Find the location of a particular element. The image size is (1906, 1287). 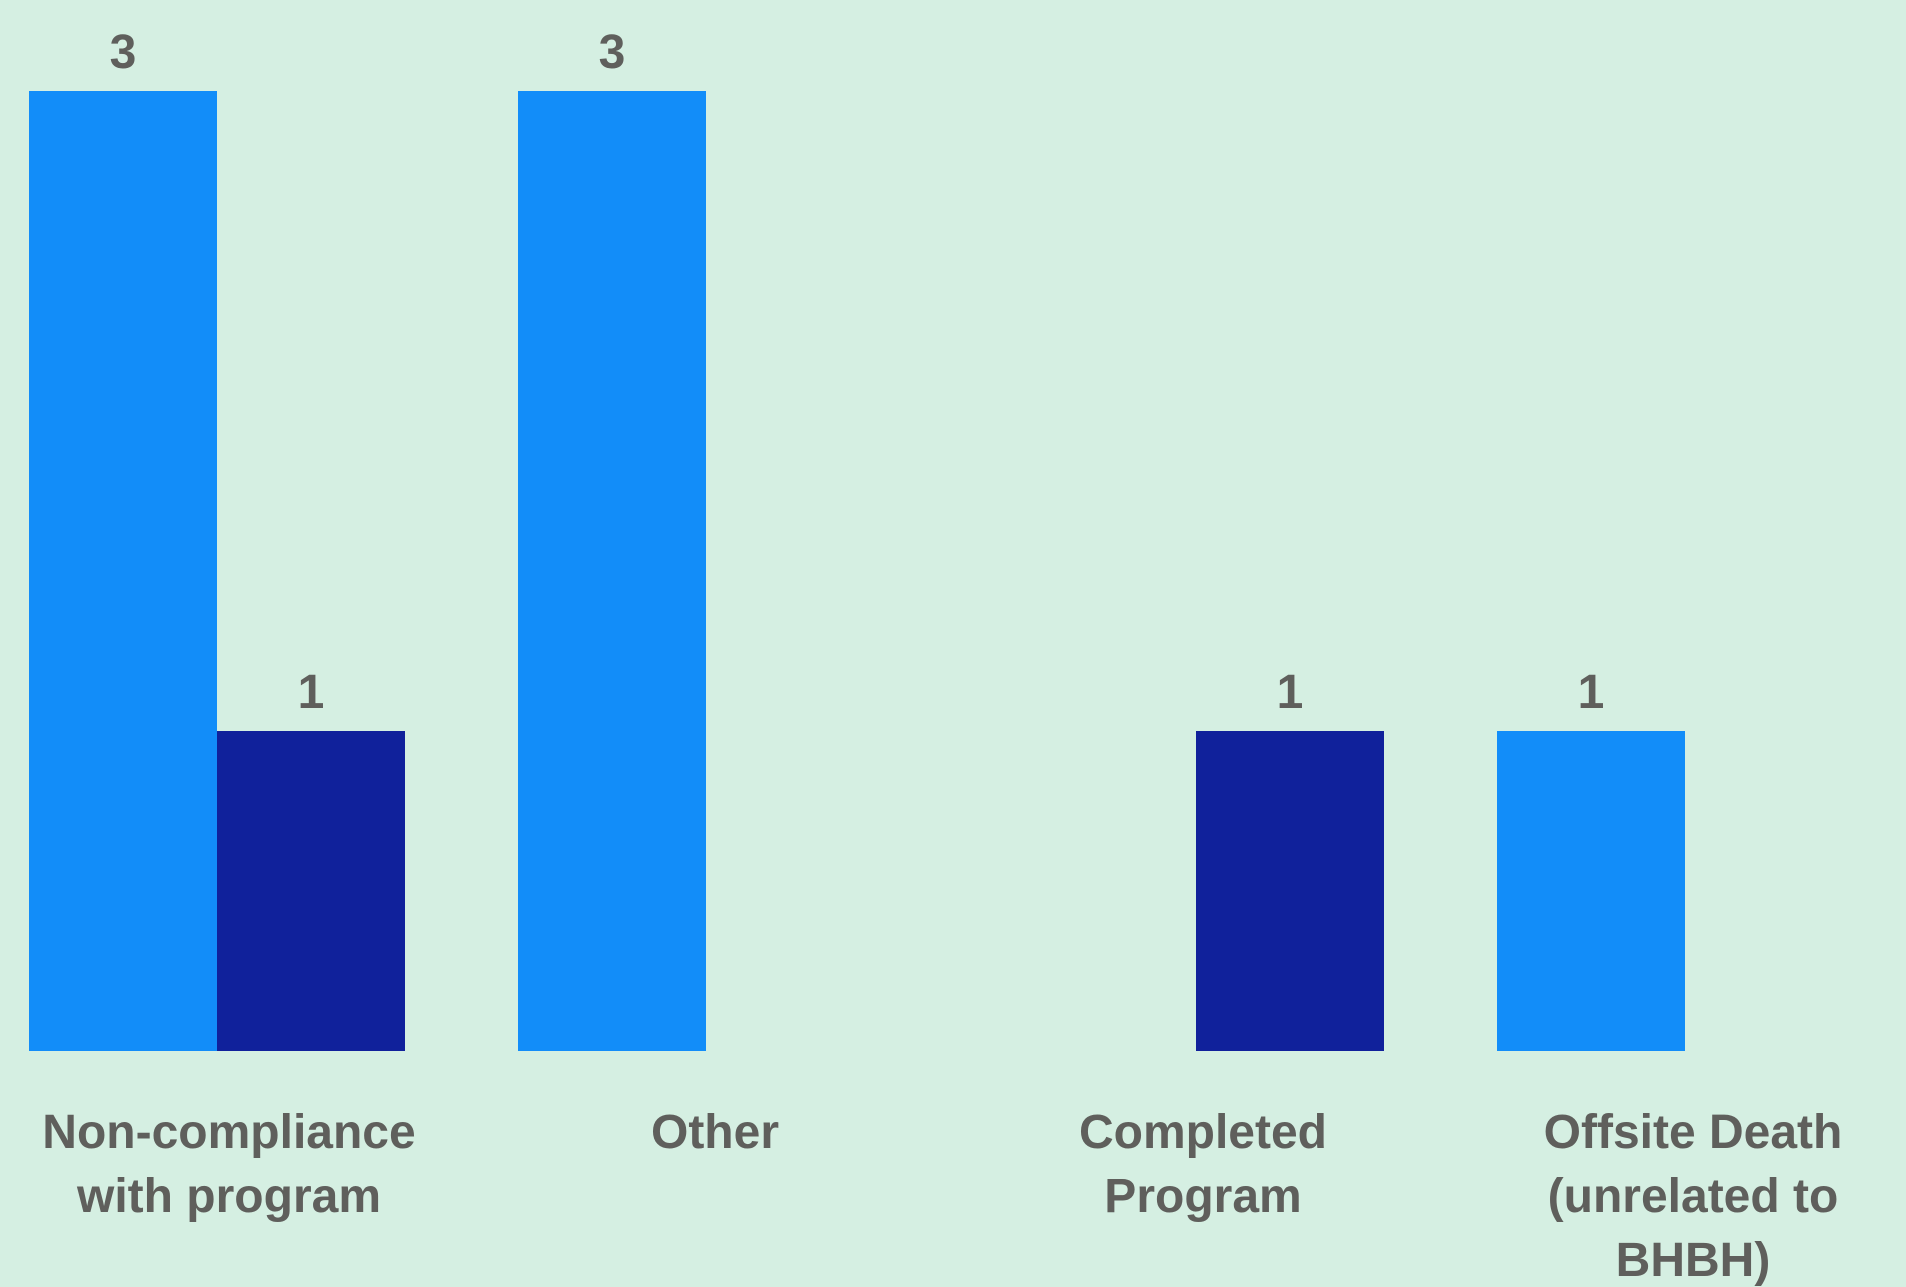

category-label-3-line-1: (unrelated to is located at coordinates (1693, 1196).